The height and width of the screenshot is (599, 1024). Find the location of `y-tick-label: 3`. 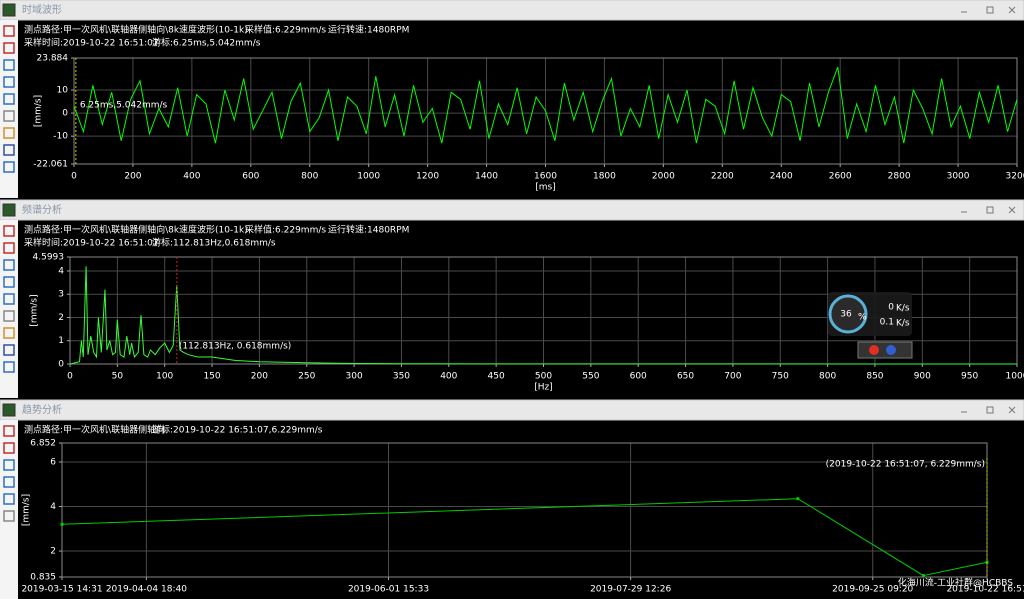

y-tick-label: 3 is located at coordinates (61, 295).